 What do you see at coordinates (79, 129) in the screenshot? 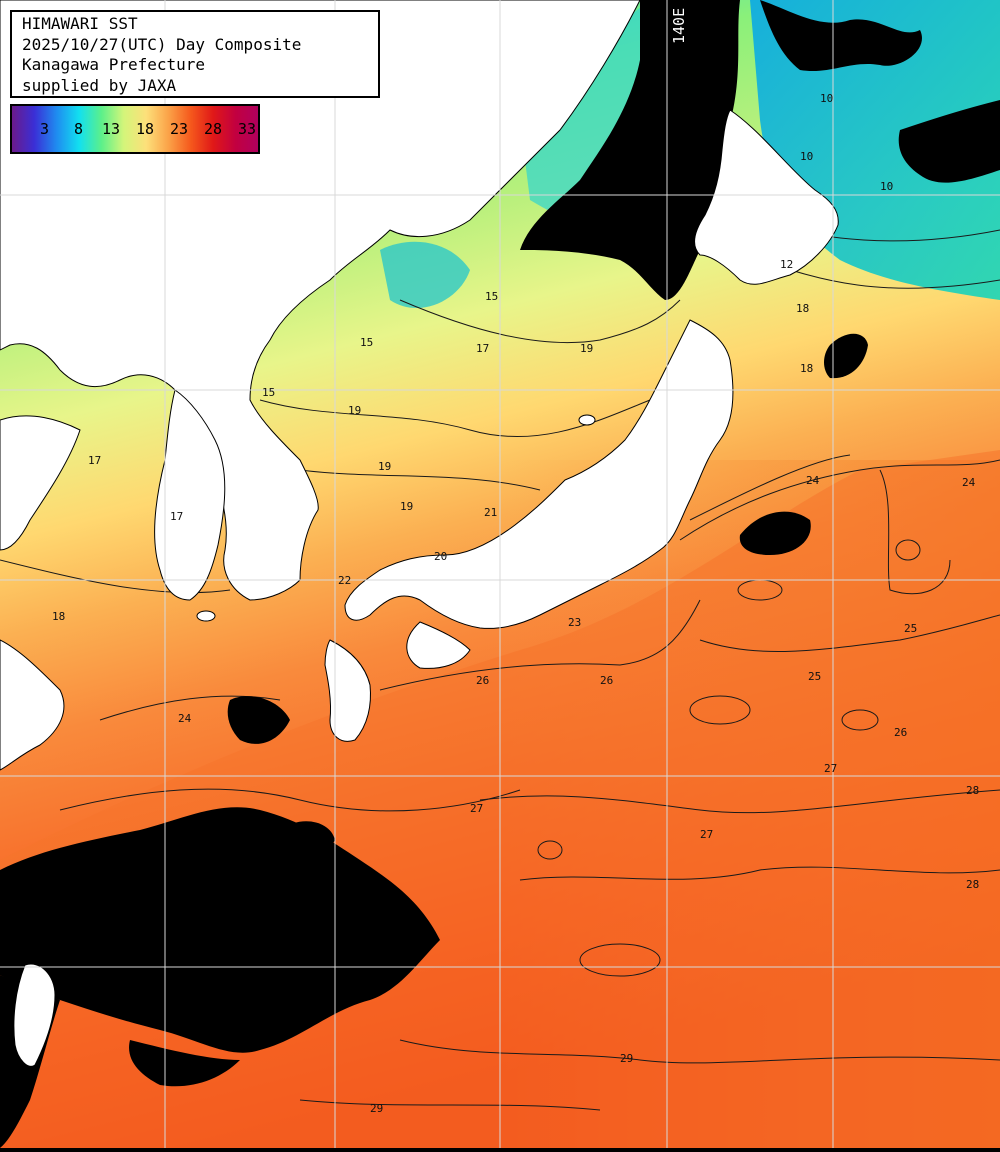
I see `legend-tick-label: 8` at bounding box center [79, 129].